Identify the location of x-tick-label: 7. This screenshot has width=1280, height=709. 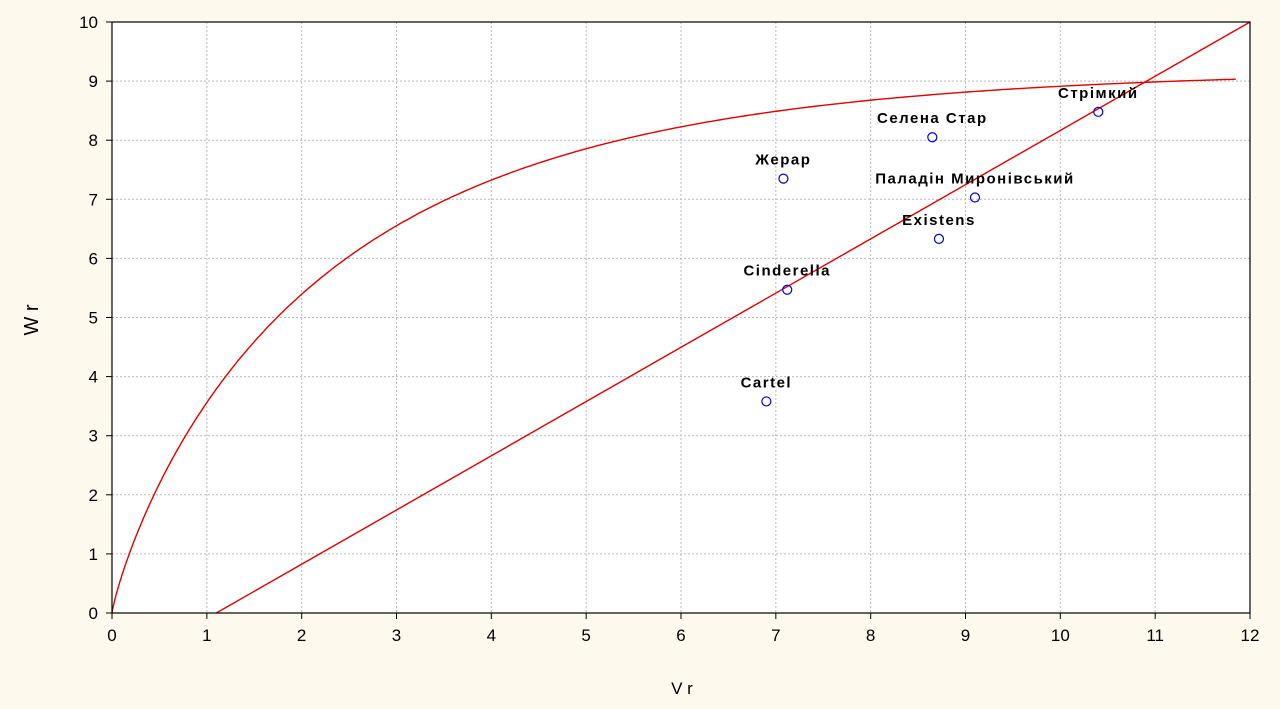
(775, 635).